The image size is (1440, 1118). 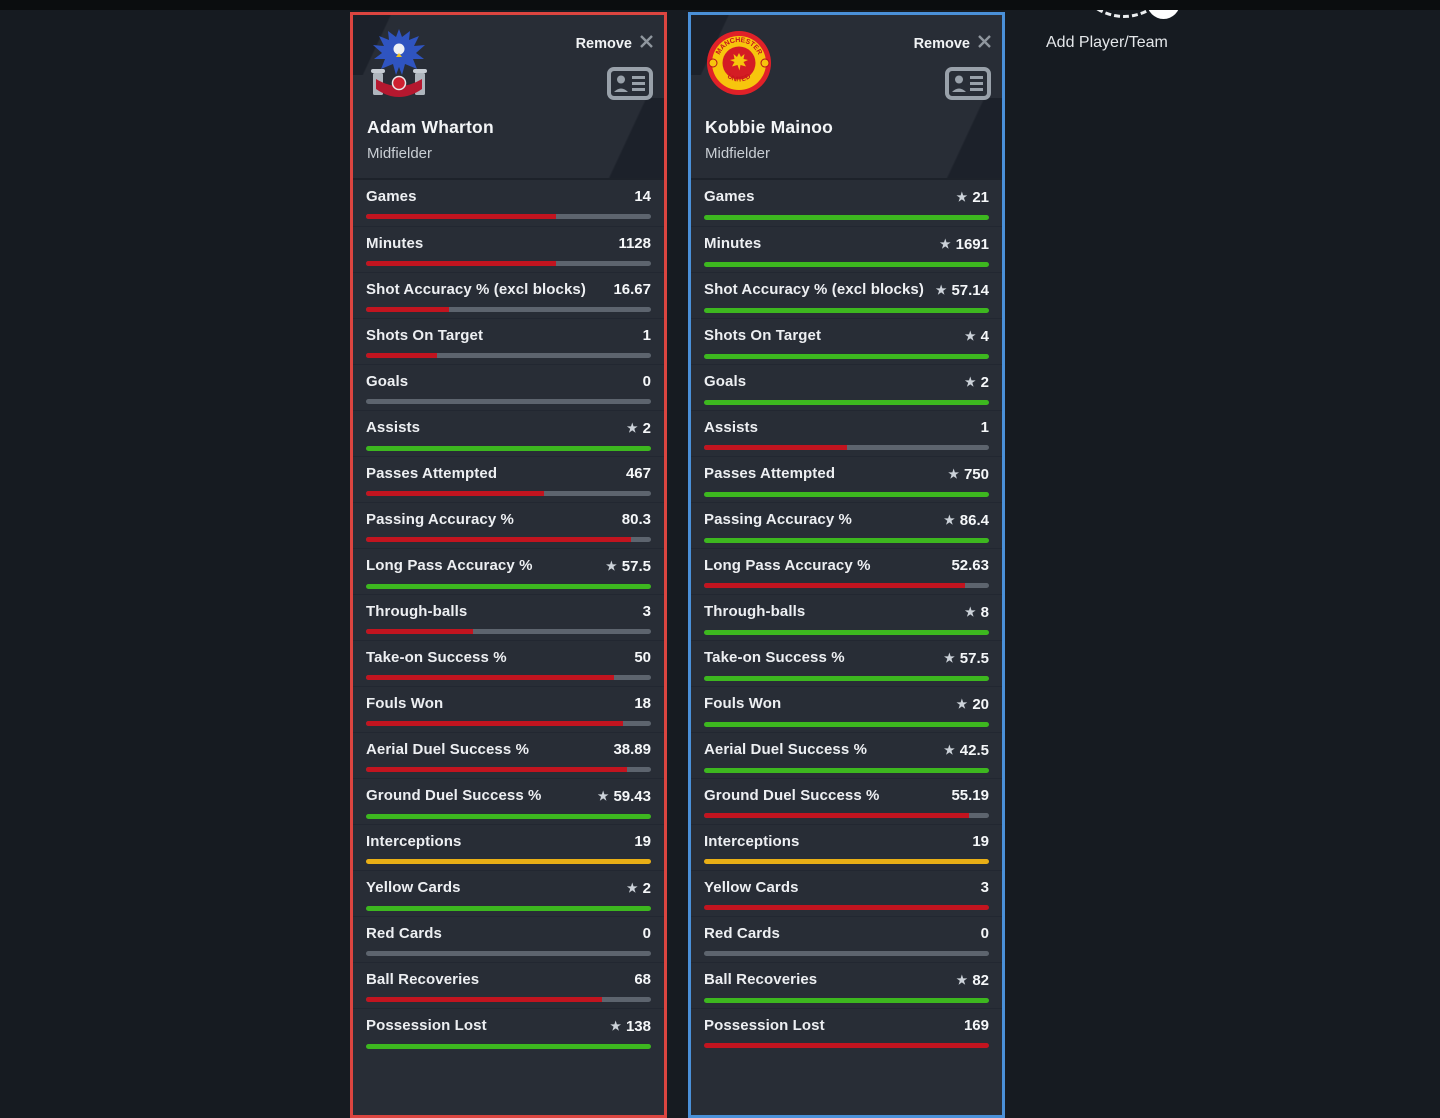 I want to click on stat-value-number: 14, so click(x=642, y=196).